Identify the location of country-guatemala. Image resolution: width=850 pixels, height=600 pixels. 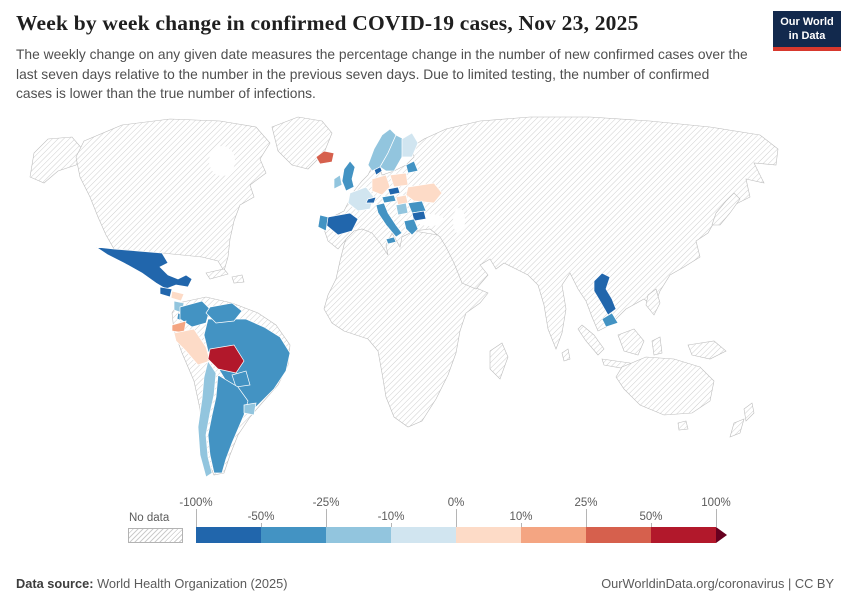
(166, 292).